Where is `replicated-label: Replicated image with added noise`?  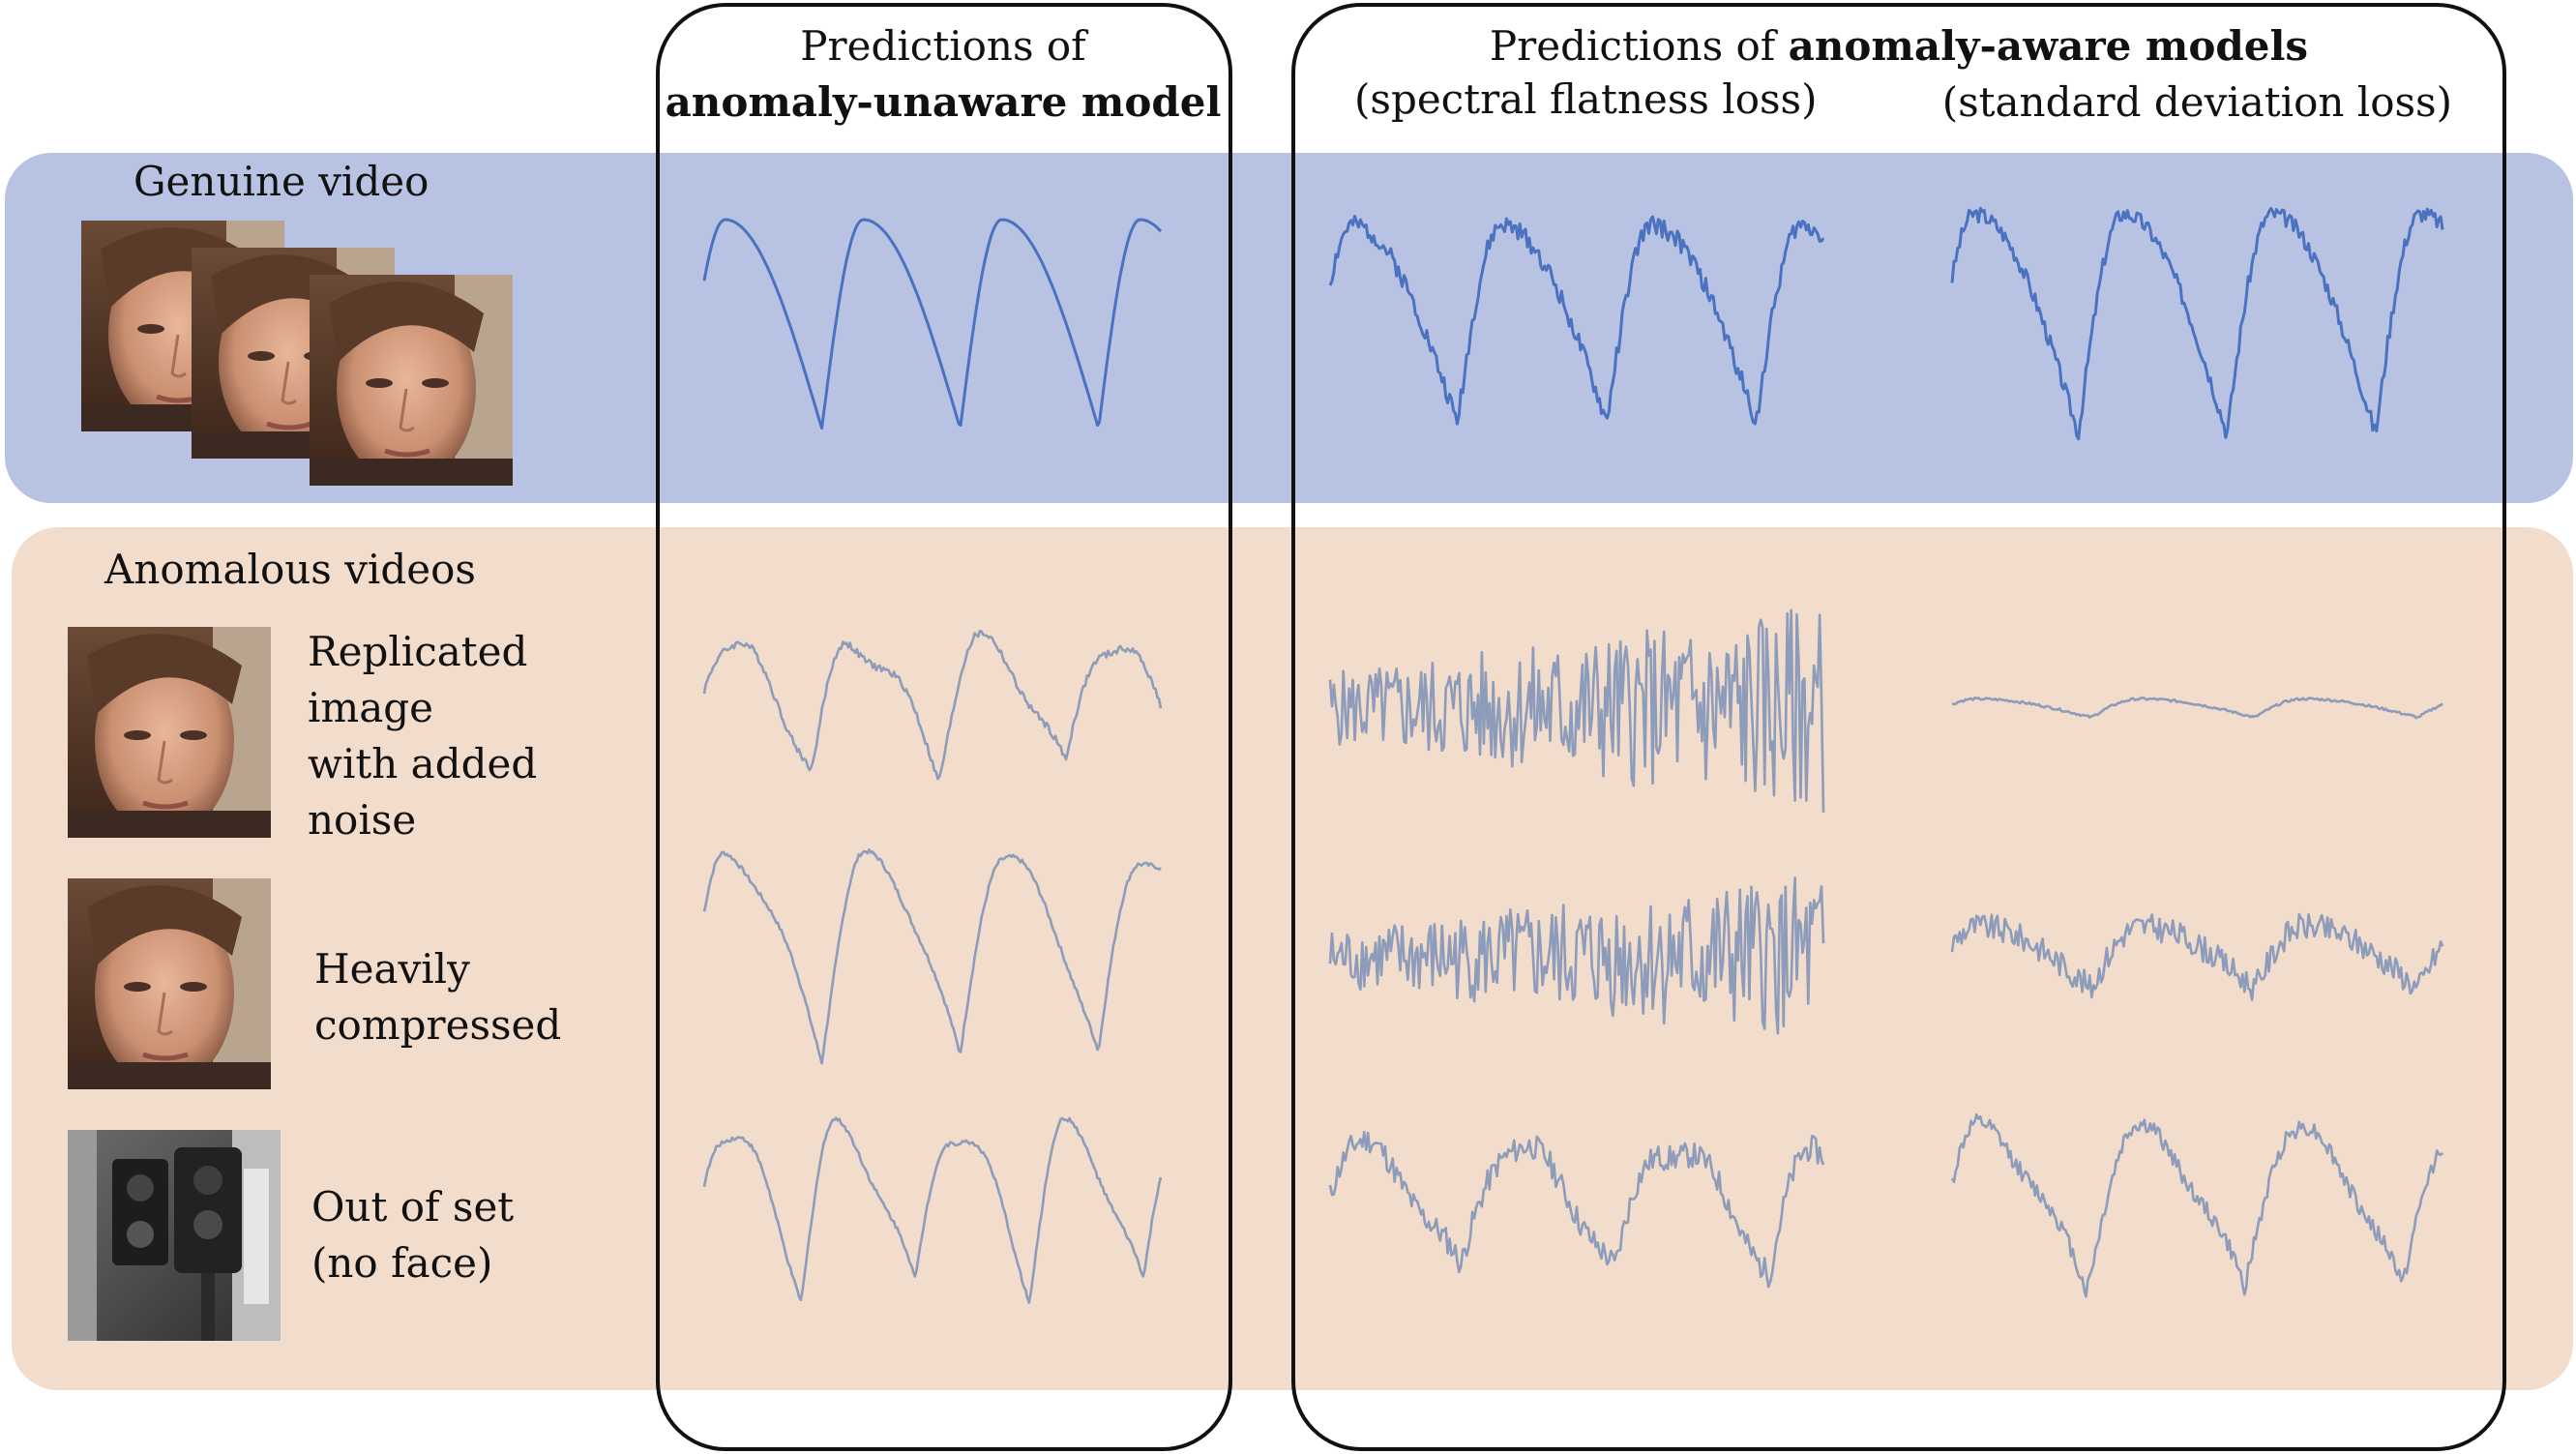 replicated-label: Replicated image with added noise is located at coordinates (422, 736).